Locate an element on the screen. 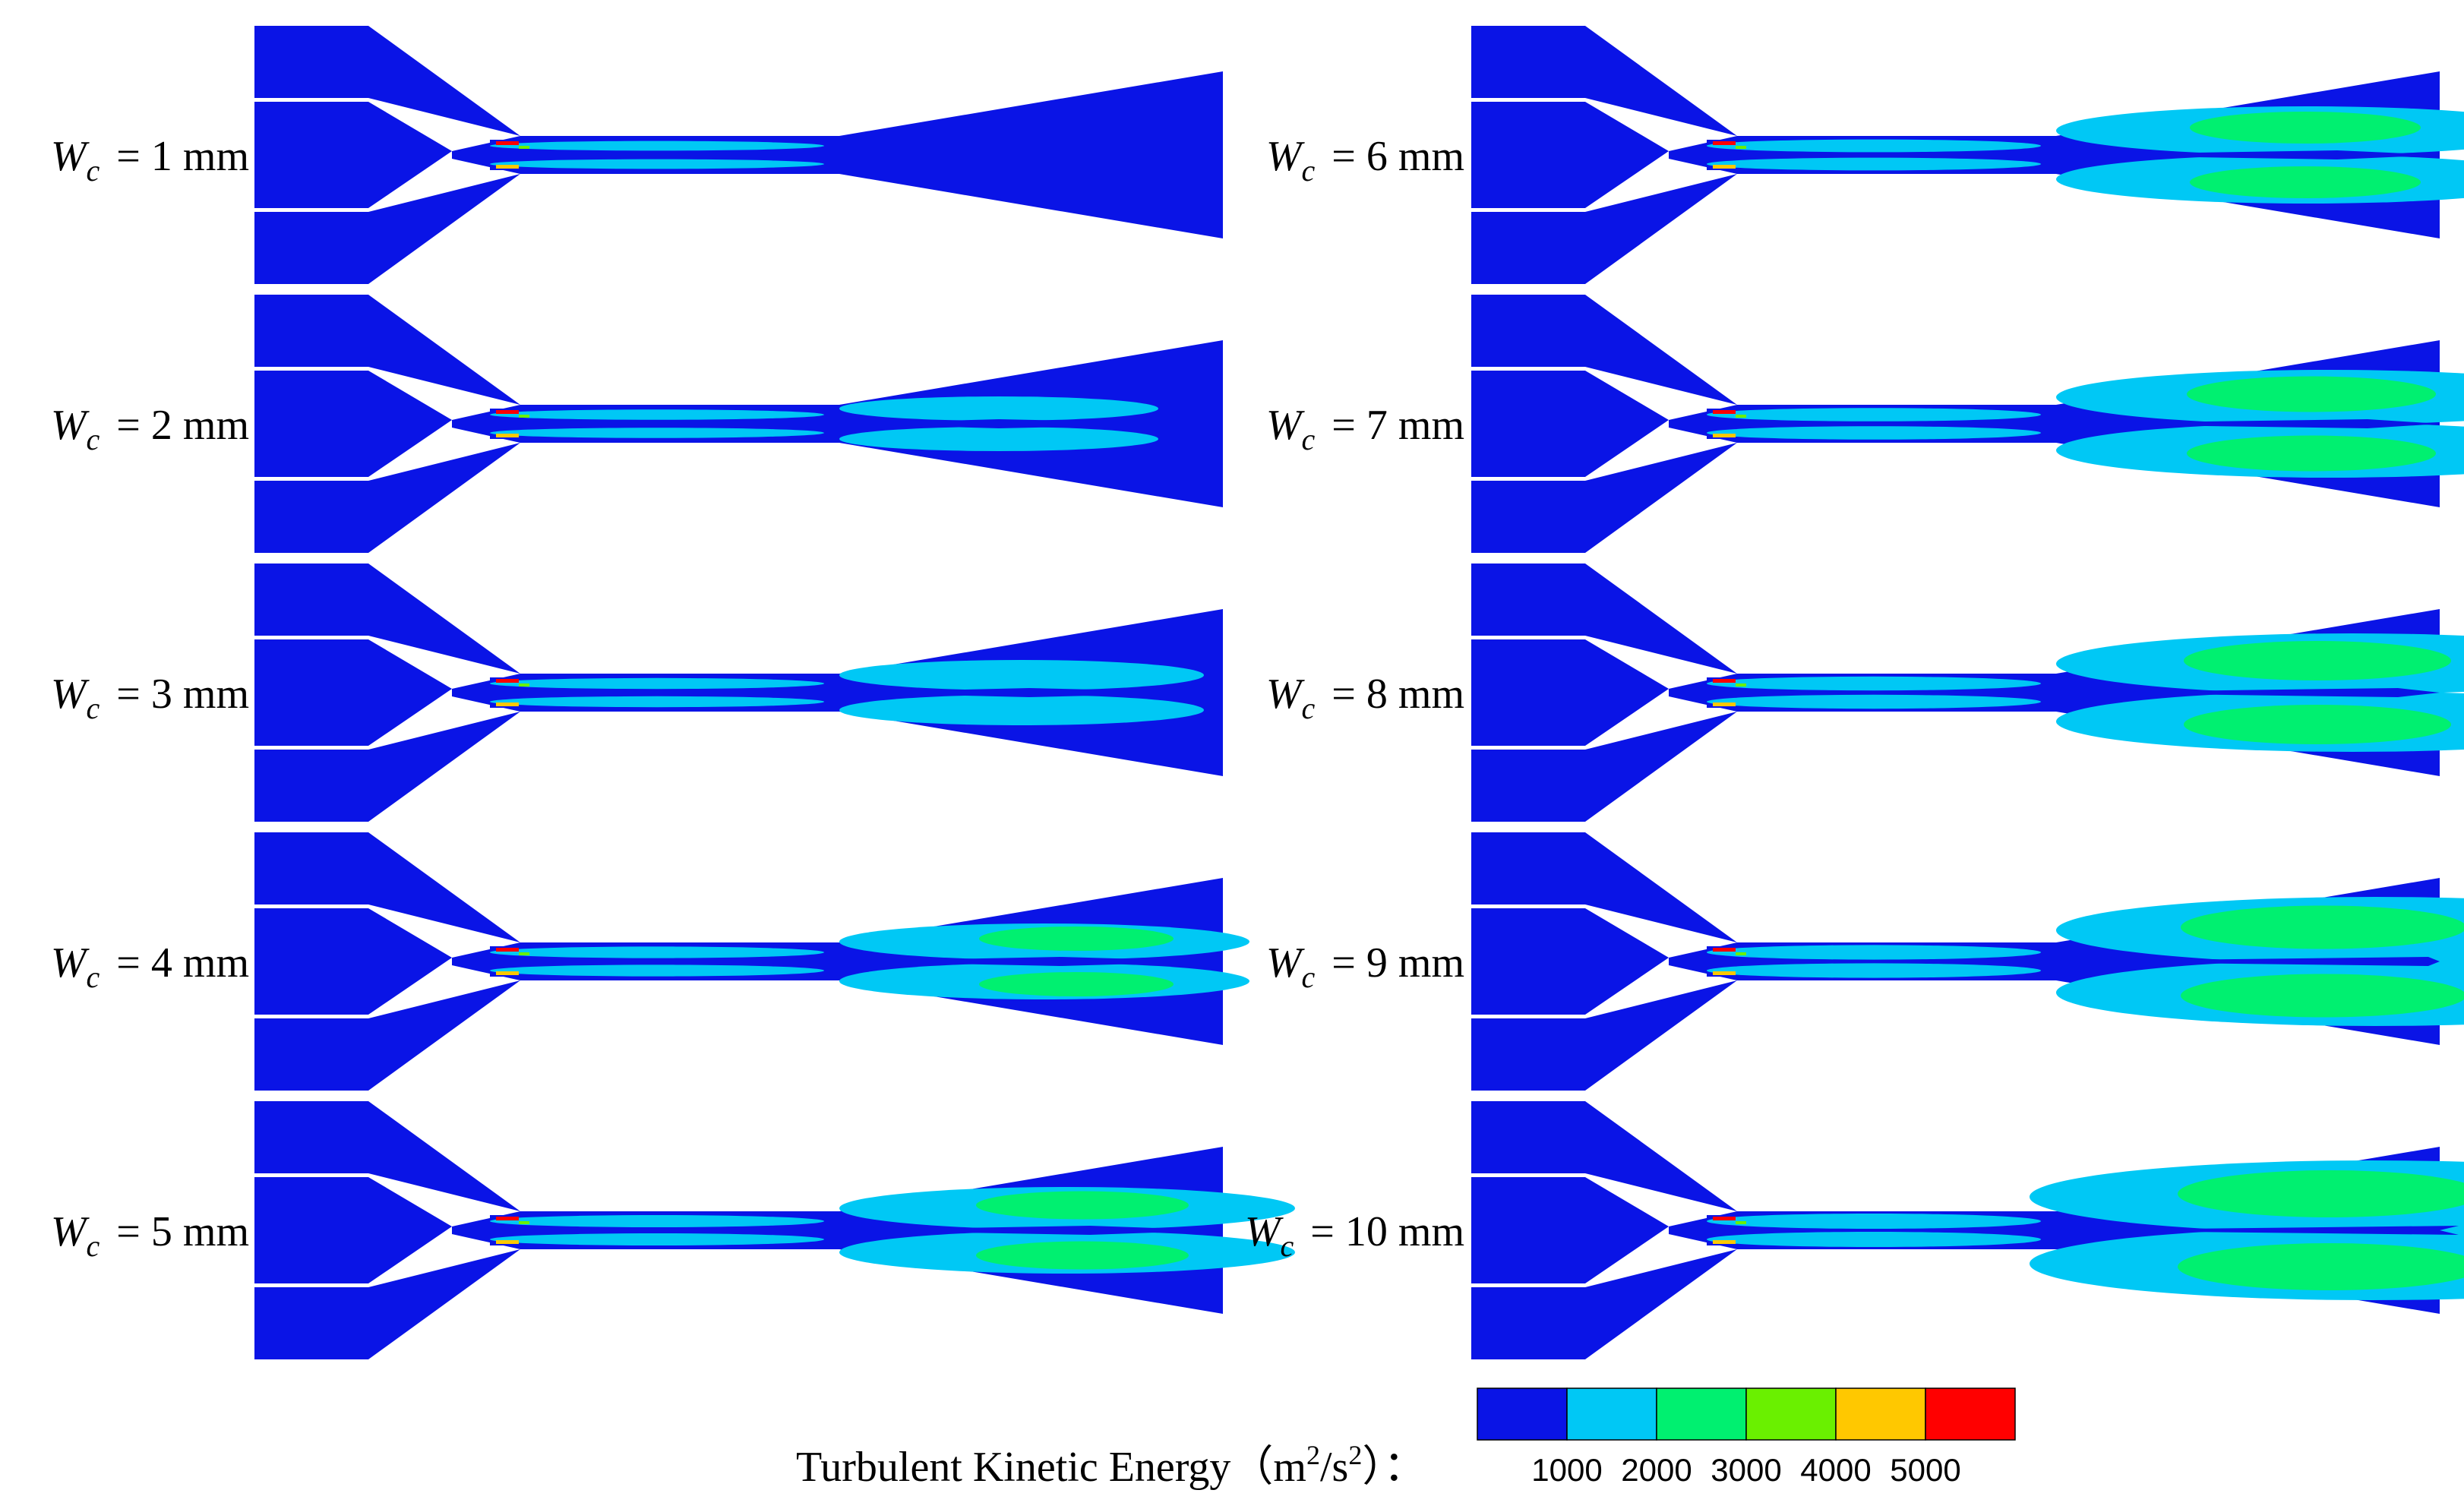  colorbar-tick-5000: 5000 is located at coordinates (1925, 1470).